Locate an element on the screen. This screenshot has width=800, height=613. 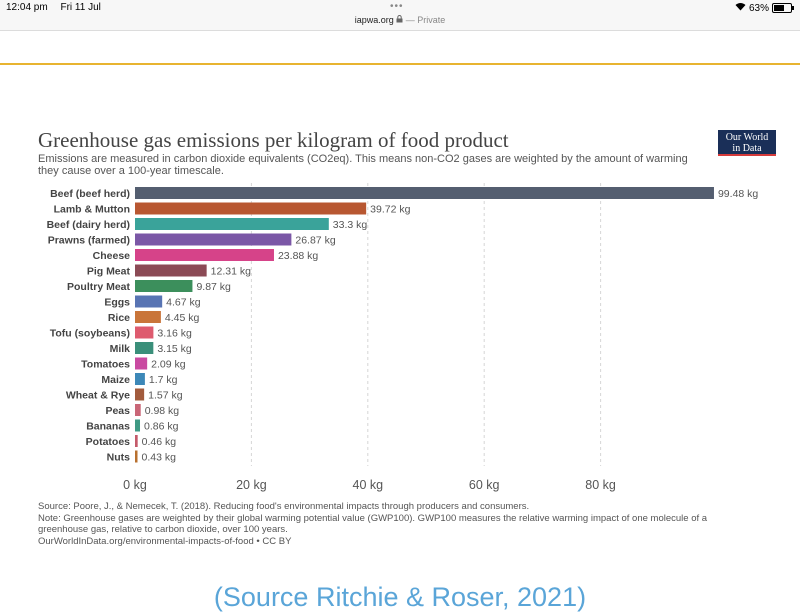
category-label-10: Milk is located at coordinates (120, 349).